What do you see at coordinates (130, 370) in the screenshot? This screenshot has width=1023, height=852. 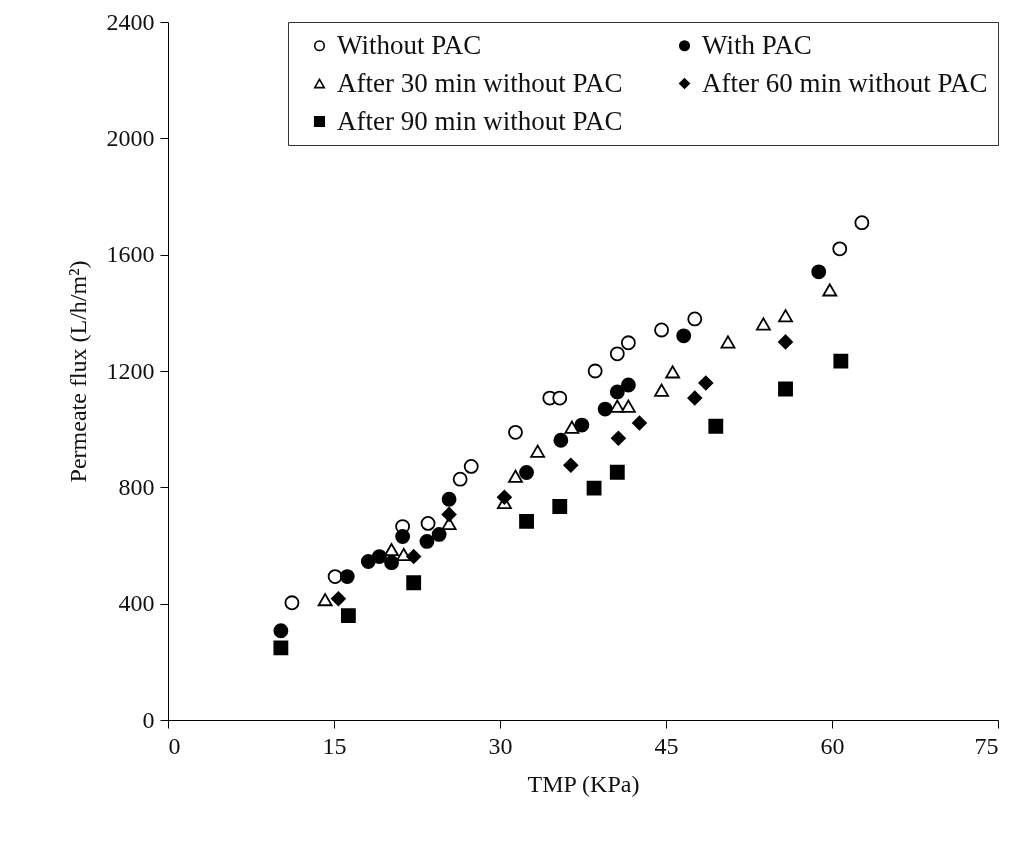 I see `y-tick-label: 1200` at bounding box center [130, 370].